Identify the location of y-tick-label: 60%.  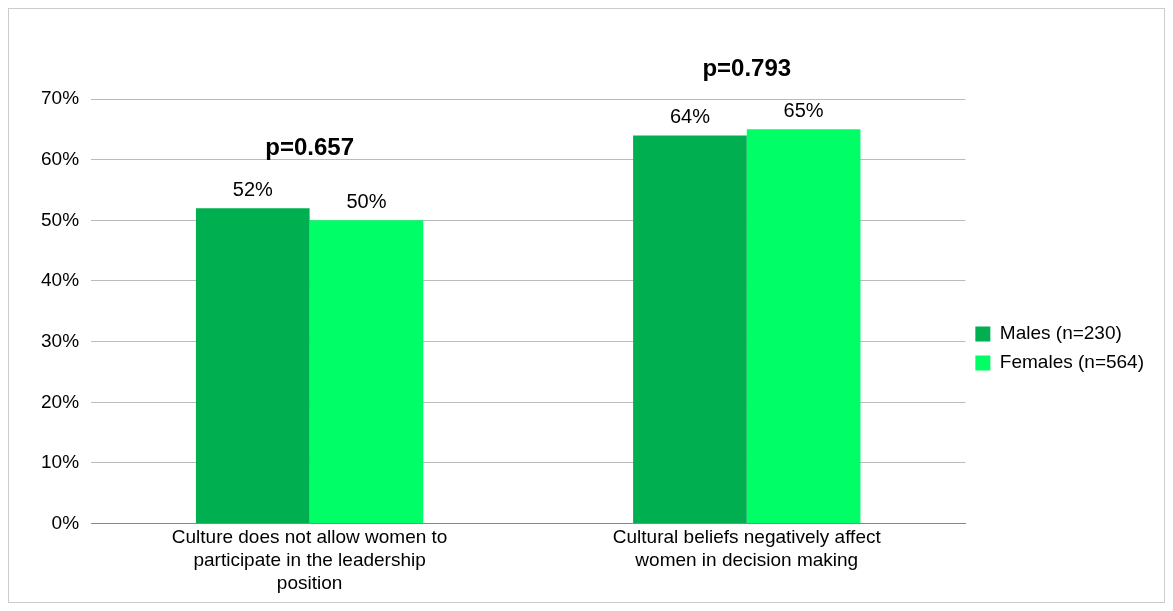
(60, 158).